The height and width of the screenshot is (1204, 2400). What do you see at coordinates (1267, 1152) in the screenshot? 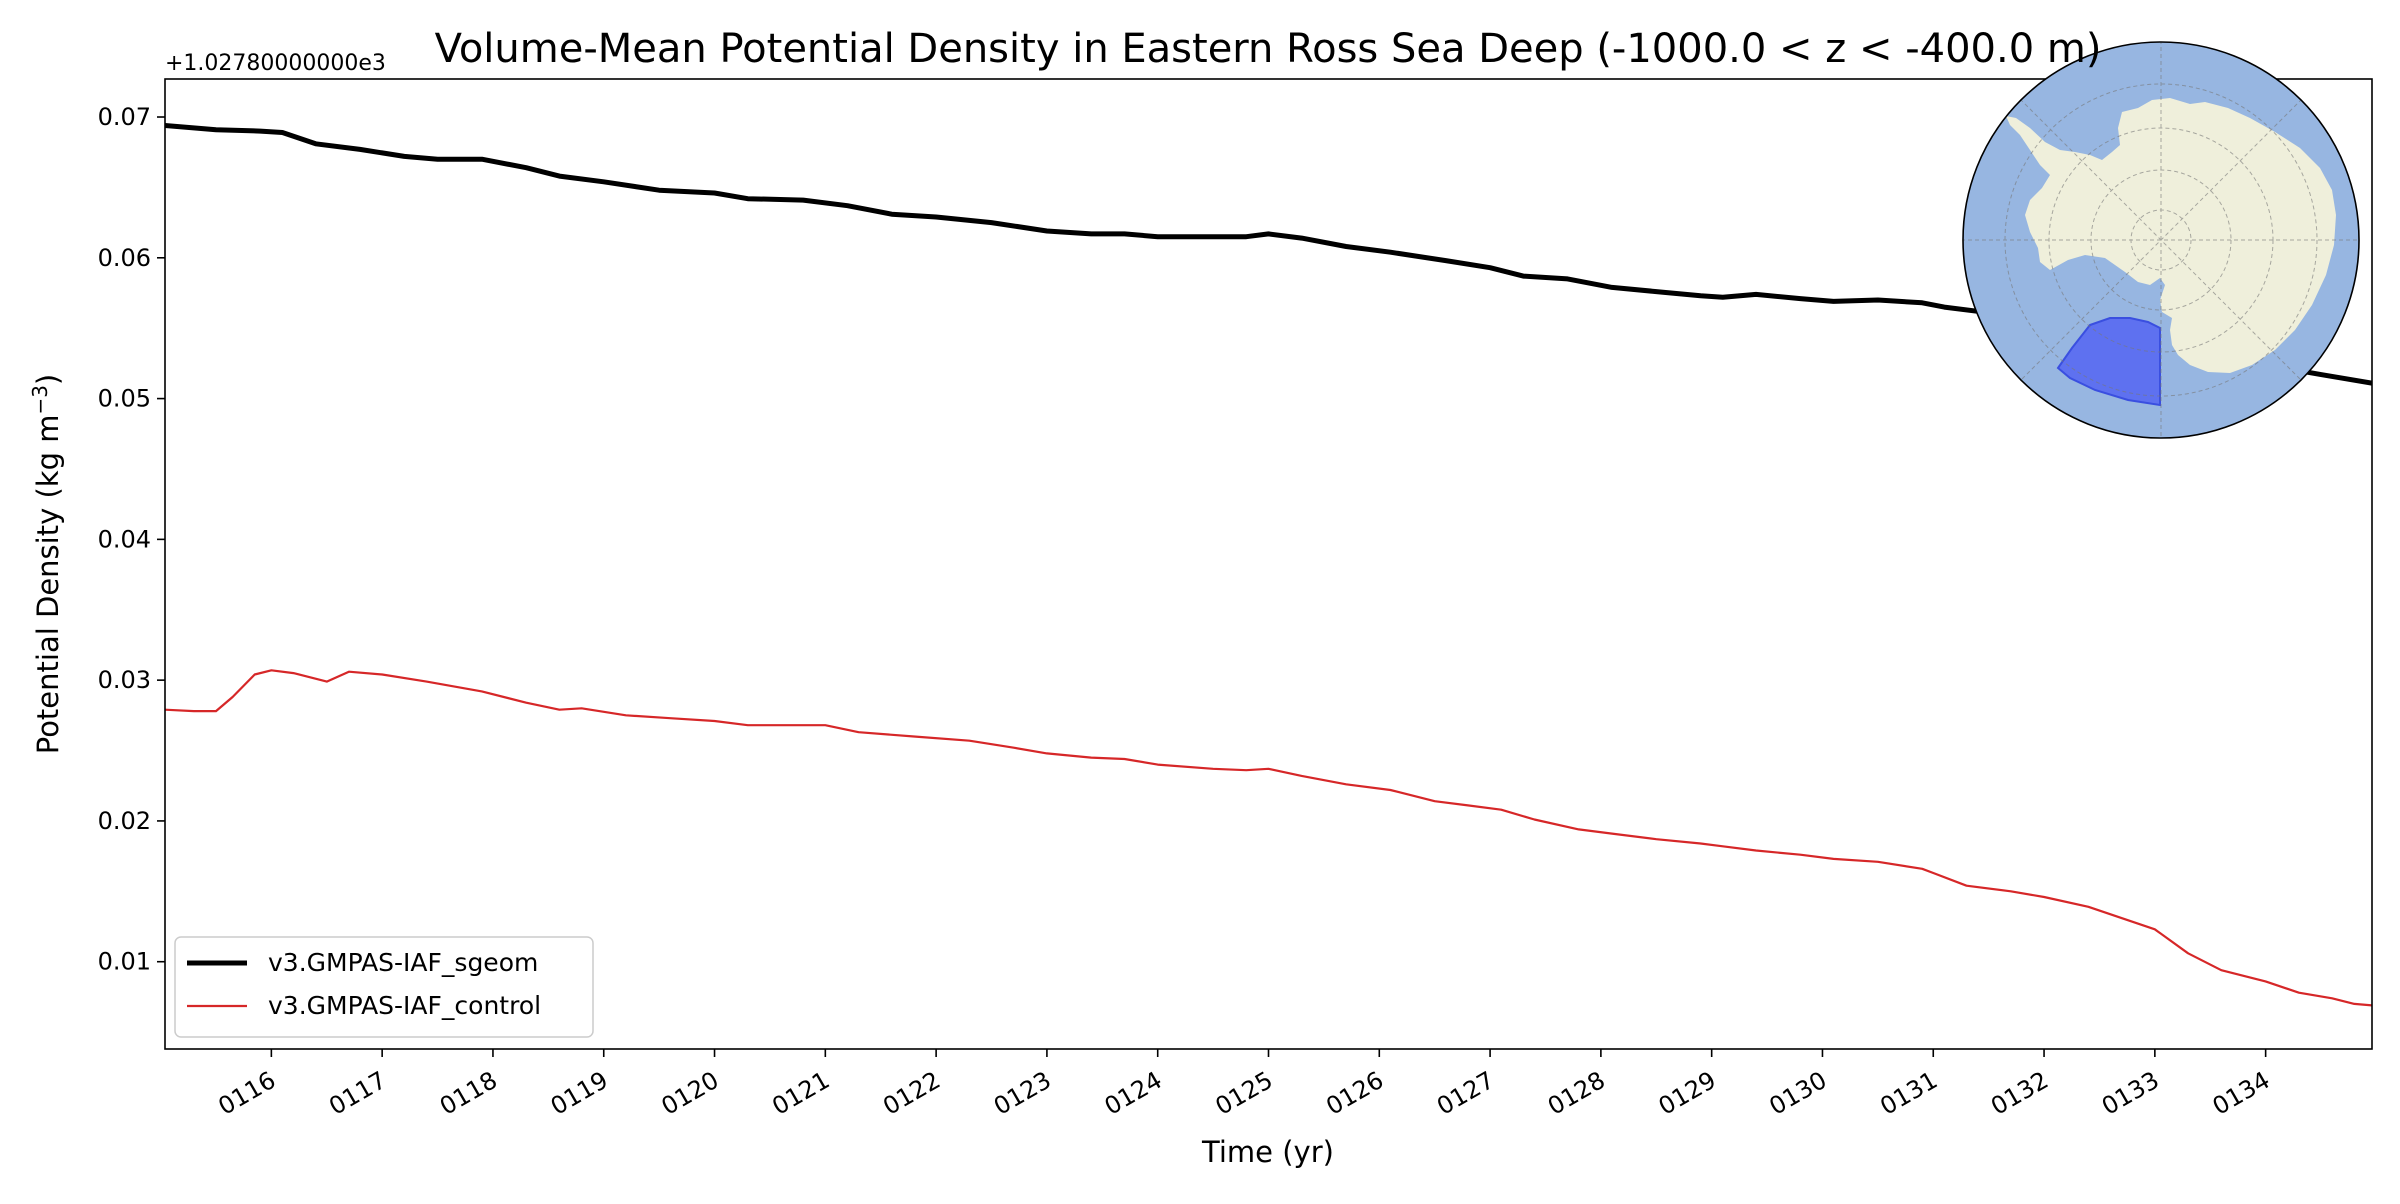
I see `x-axis-label: Time (yr)` at bounding box center [1267, 1152].